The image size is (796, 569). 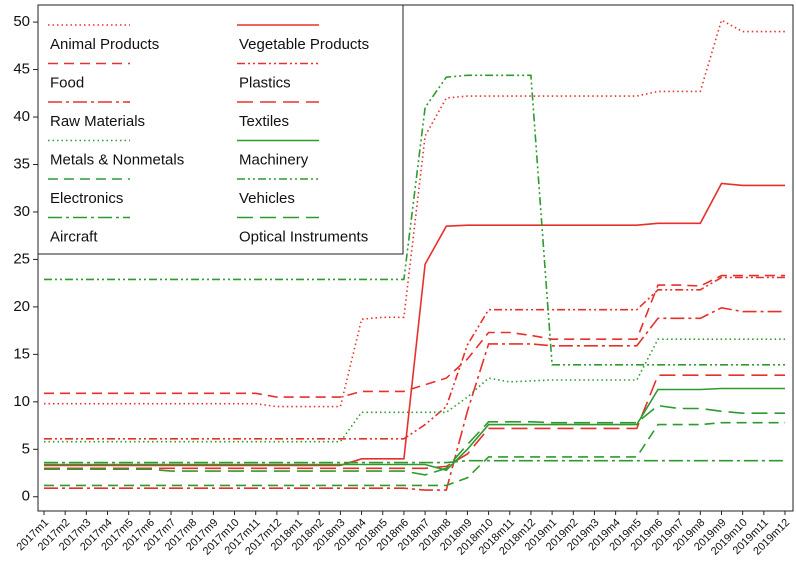 What do you see at coordinates (97, 121) in the screenshot?
I see `legend-label: Raw Materials` at bounding box center [97, 121].